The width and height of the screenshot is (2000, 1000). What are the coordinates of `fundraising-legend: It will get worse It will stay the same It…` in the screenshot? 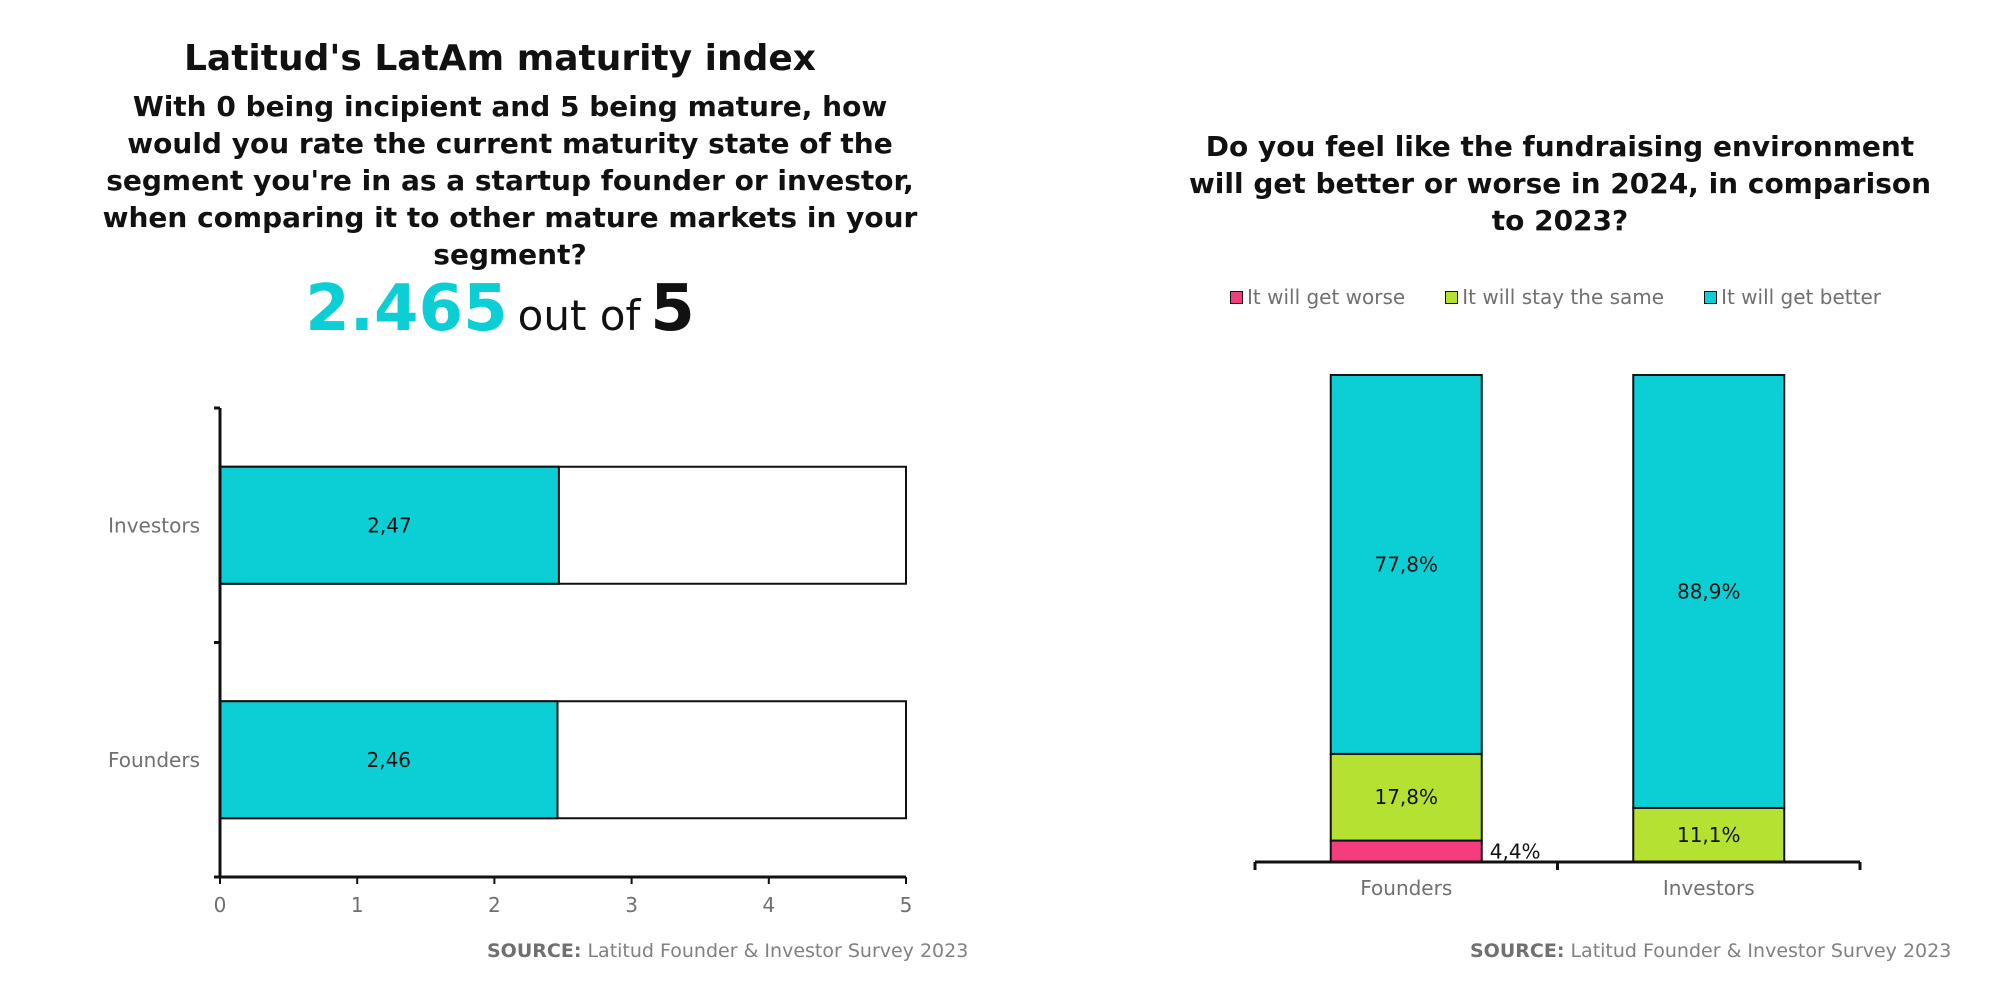 It's located at (1555, 297).